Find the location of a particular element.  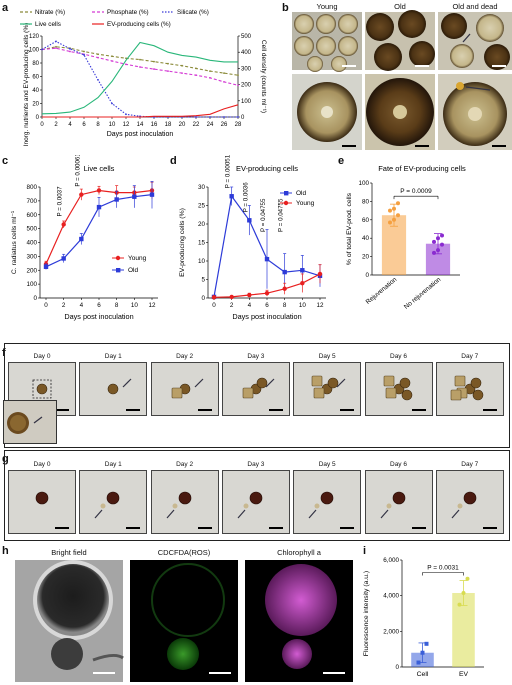

x-tick-label: 24 is located at coordinates (210, 125).